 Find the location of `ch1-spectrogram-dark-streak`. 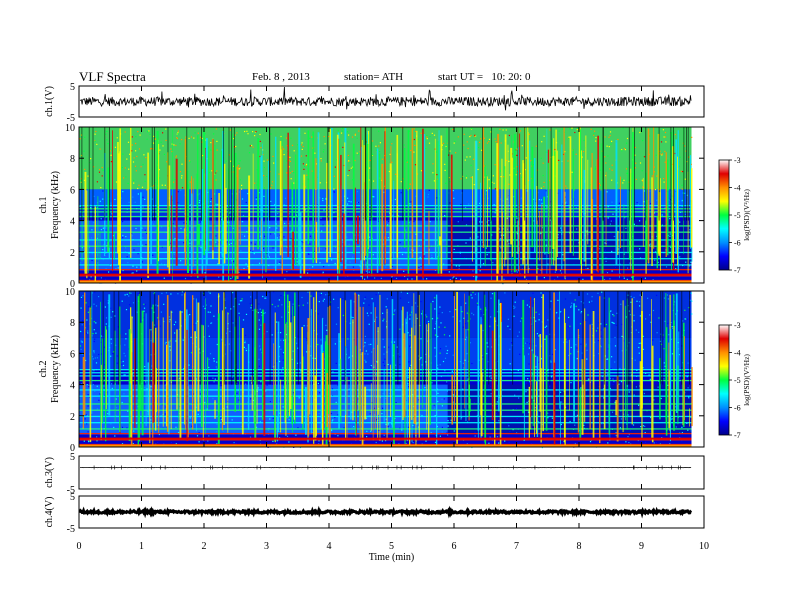

ch1-spectrogram-dark-streak is located at coordinates (105, 174).